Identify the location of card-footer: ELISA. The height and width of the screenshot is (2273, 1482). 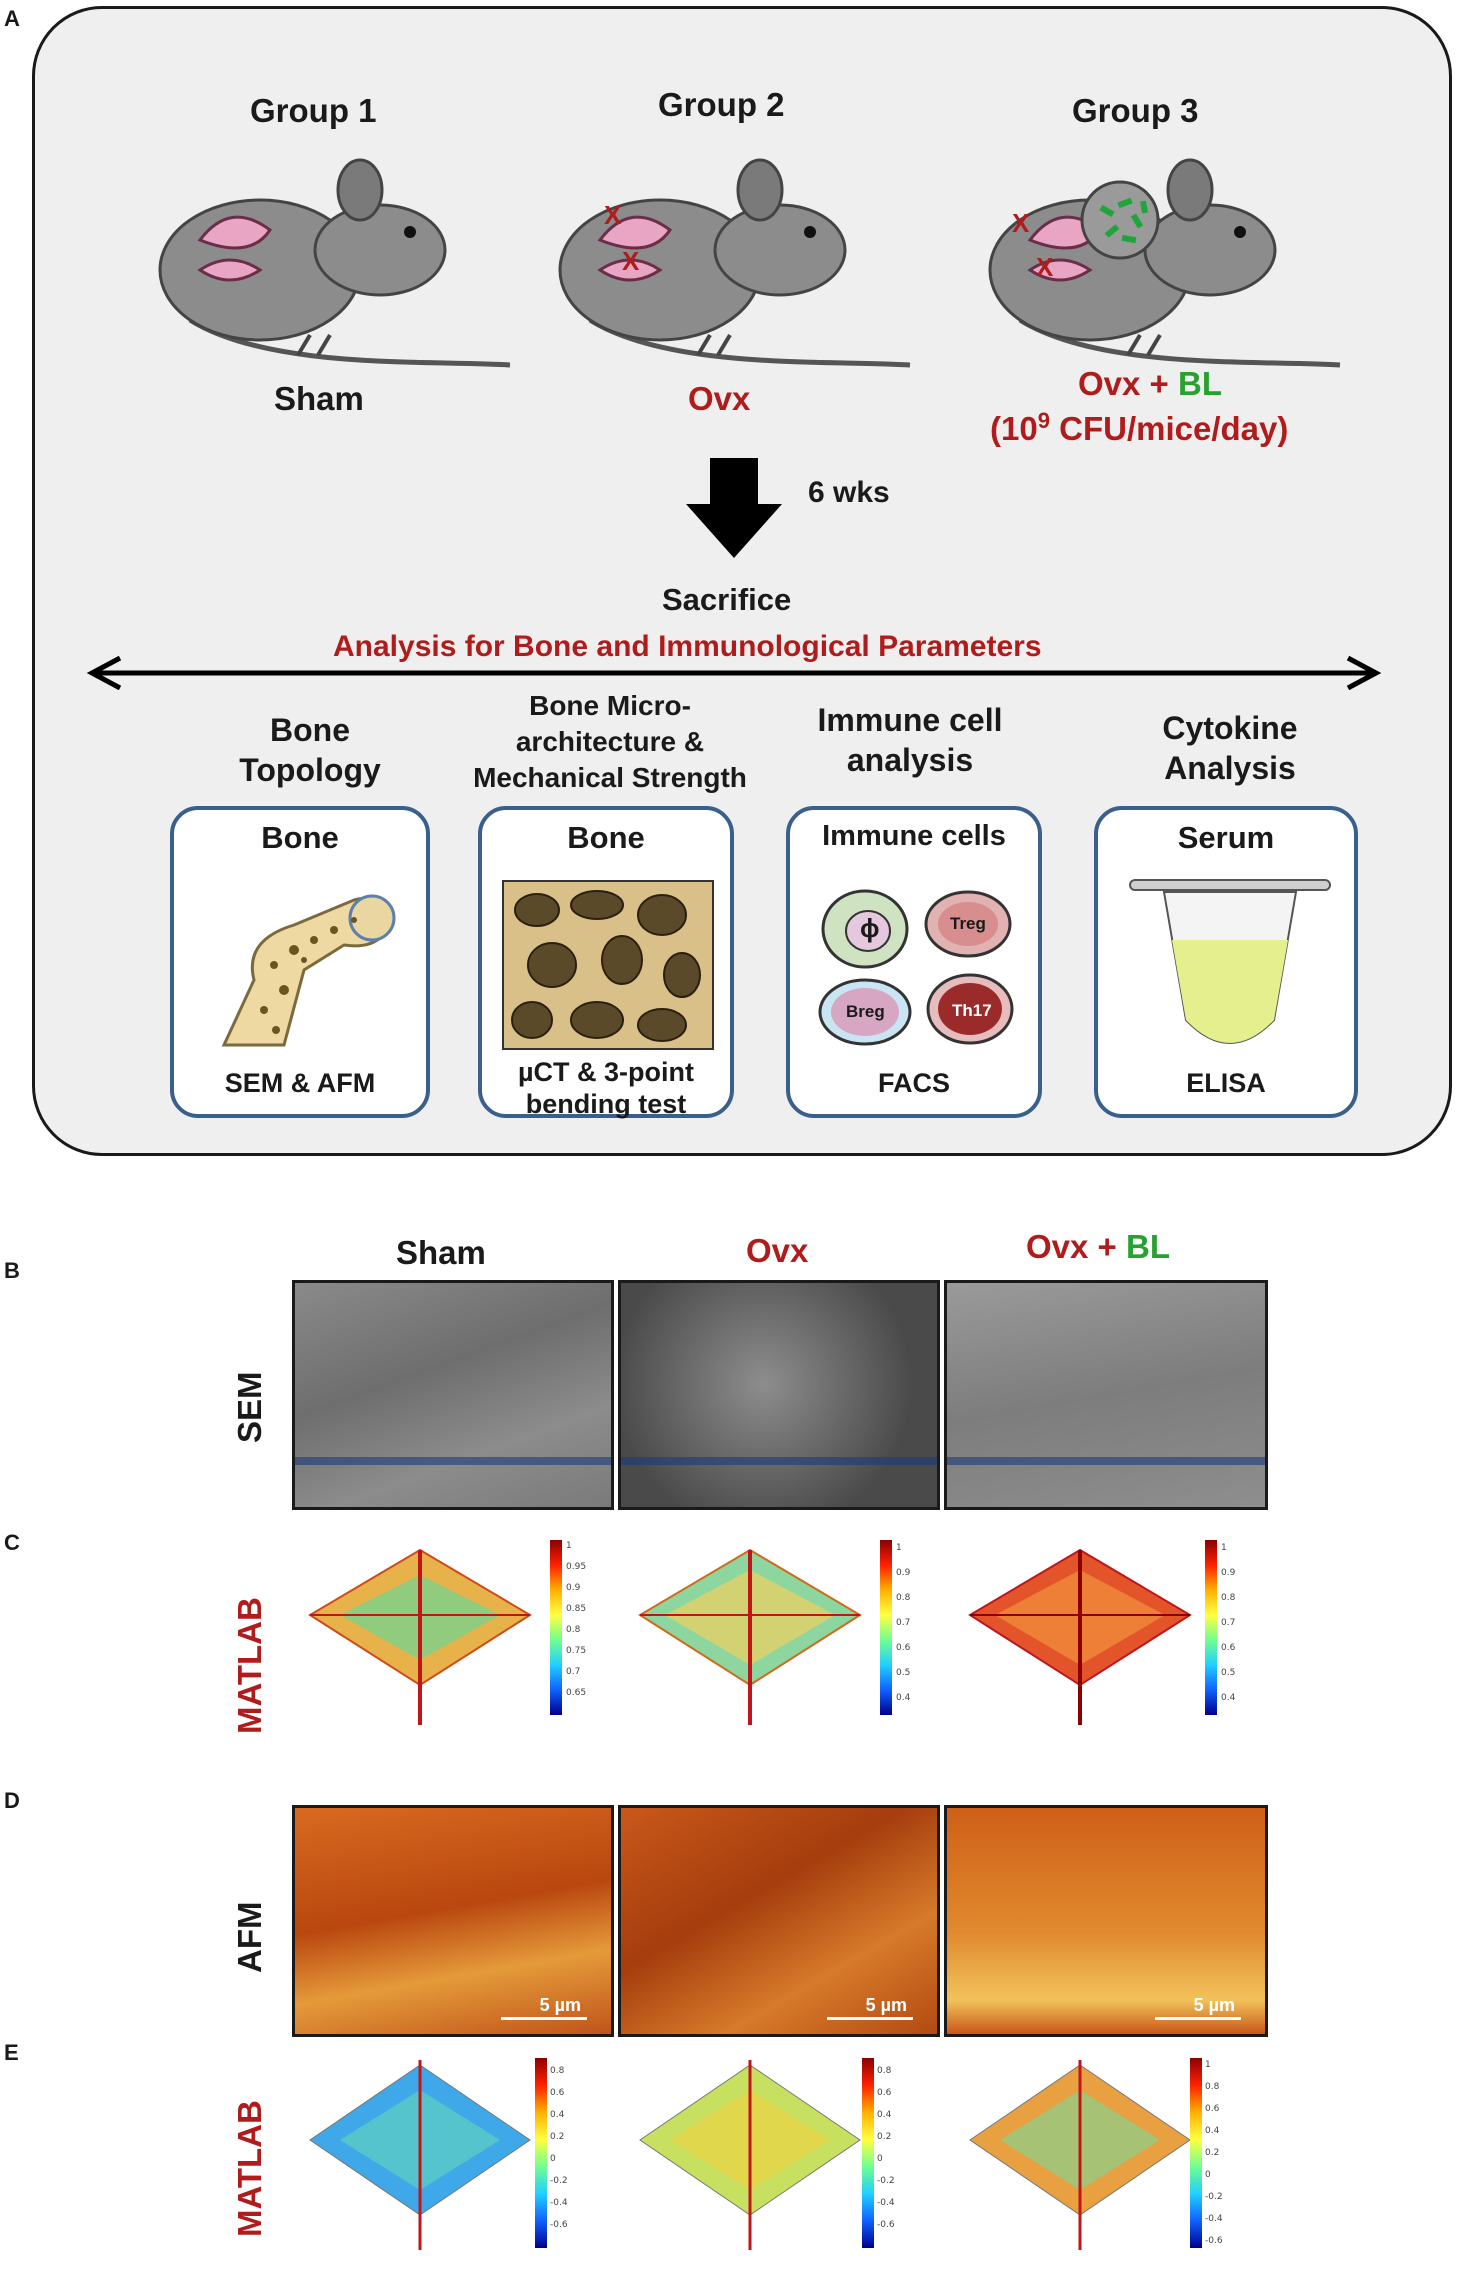
(1226, 1083).